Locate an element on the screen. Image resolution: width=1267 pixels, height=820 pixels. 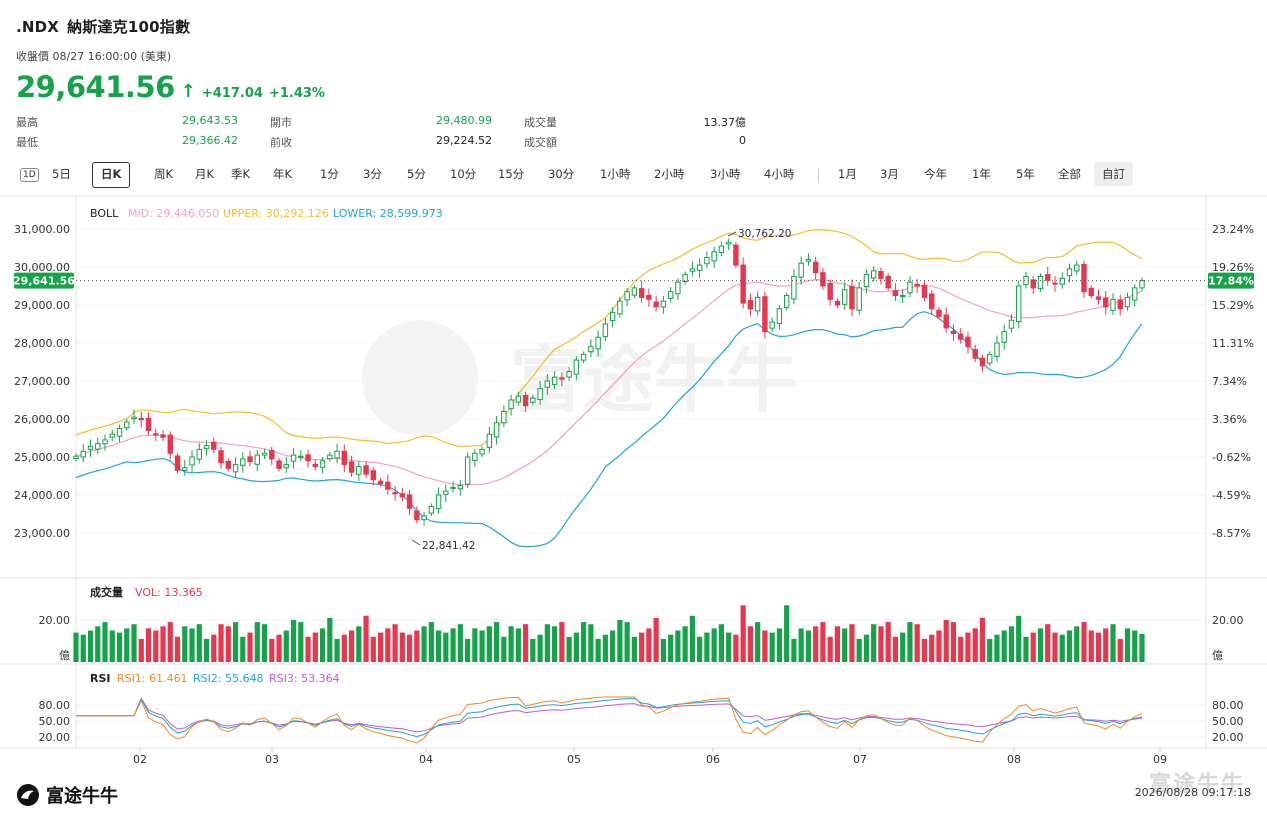
tab-10: 15分 is located at coordinates (511, 174).